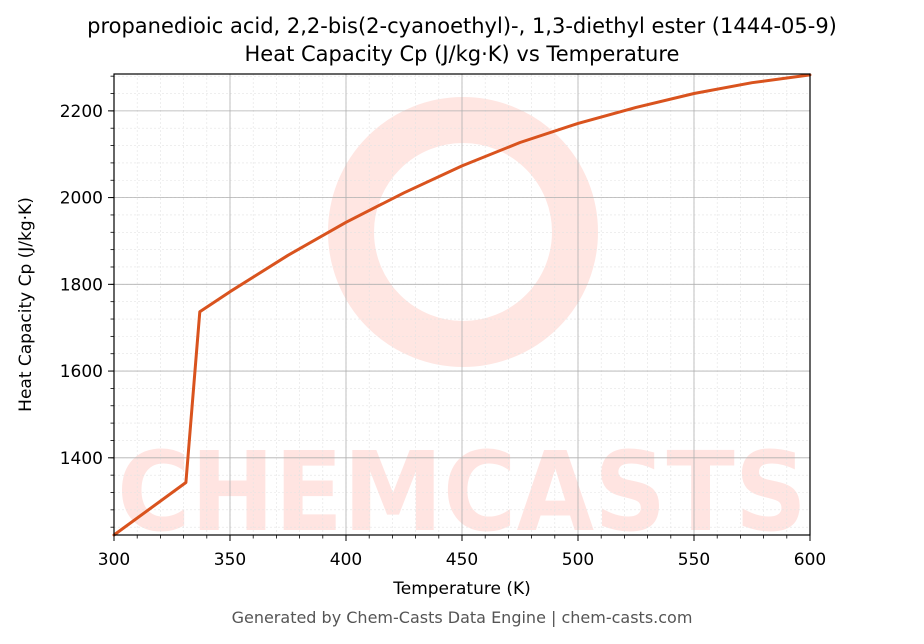 Image resolution: width=924 pixels, height=644 pixels. I want to click on x-tick-label: 500, so click(578, 560).